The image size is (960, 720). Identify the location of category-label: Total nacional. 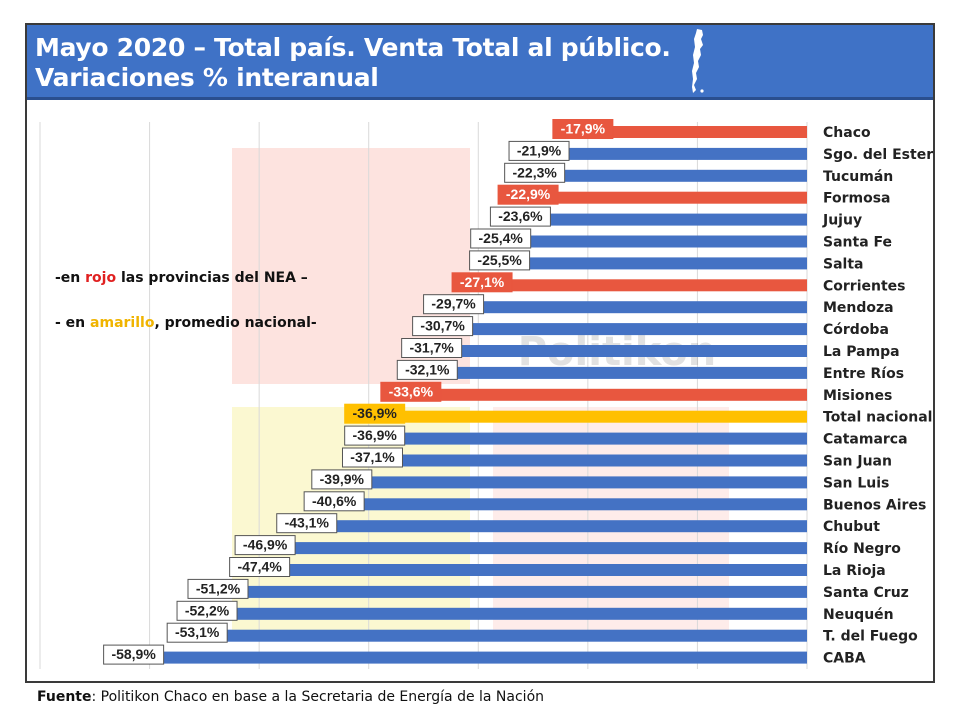
(877, 418).